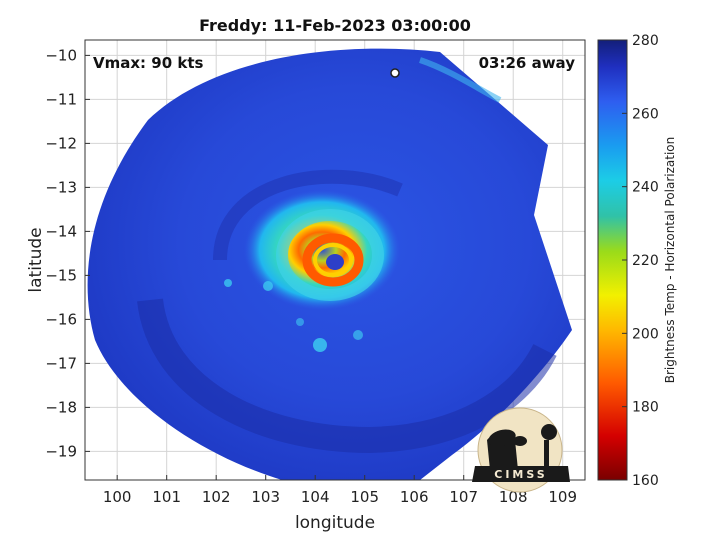 The image size is (720, 540). I want to click on x-tick-label: 101, so click(166, 497).